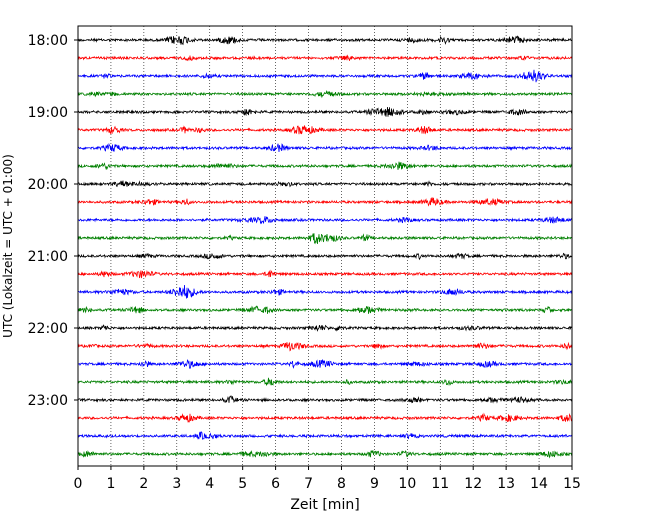  Describe the element at coordinates (506, 484) in the screenshot. I see `x-tick-label-13: 13` at that location.